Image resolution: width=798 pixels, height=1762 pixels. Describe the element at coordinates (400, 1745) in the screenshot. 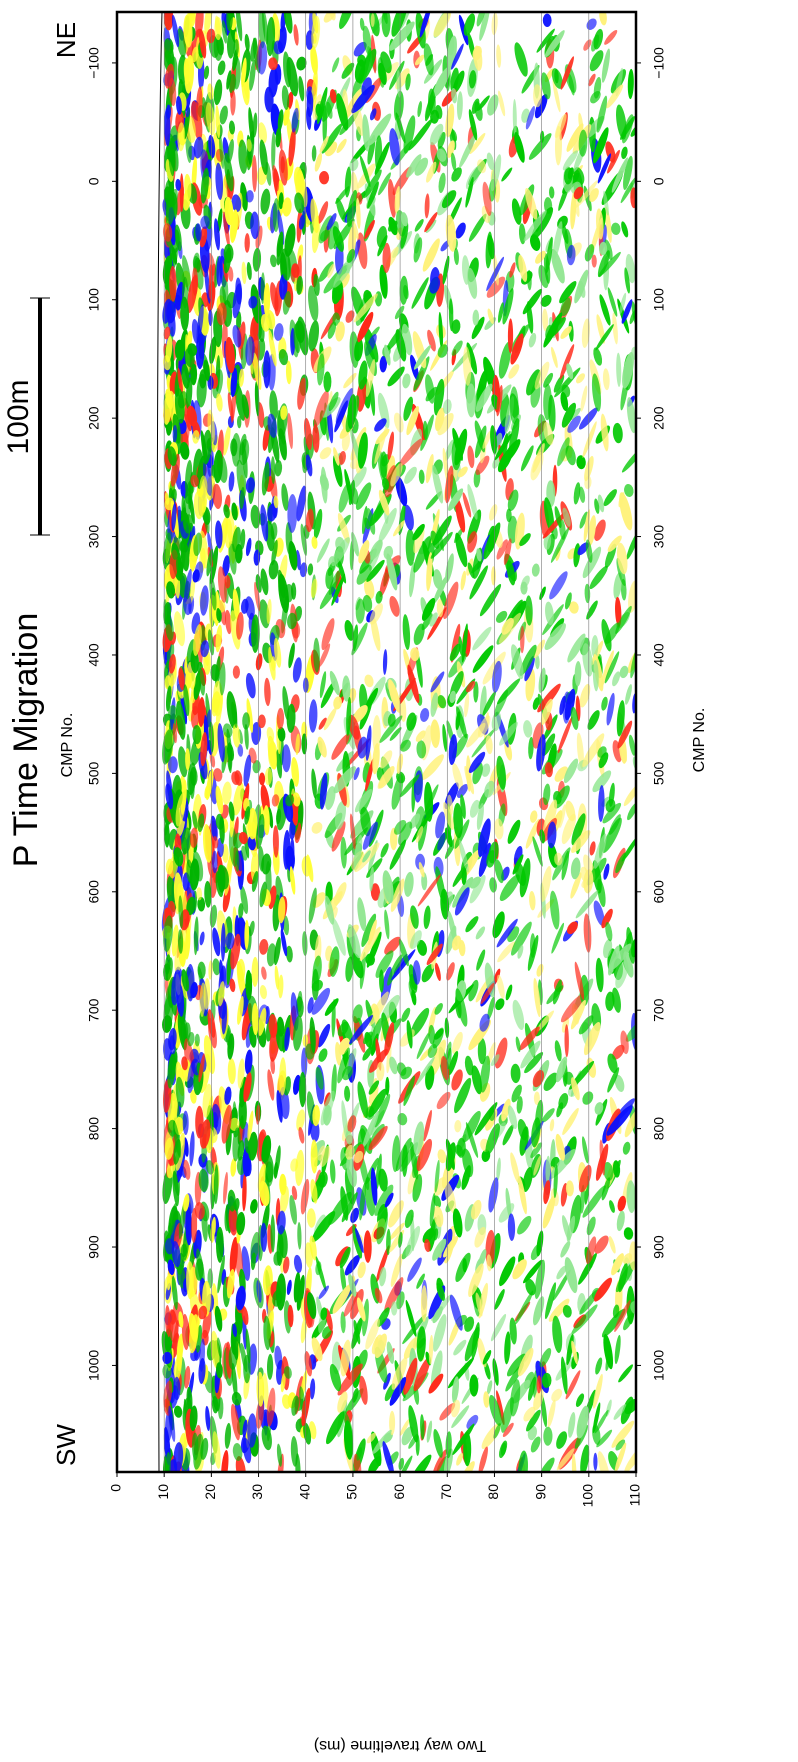

I see `y-axis-label: Two way traveltime (ms)` at that location.